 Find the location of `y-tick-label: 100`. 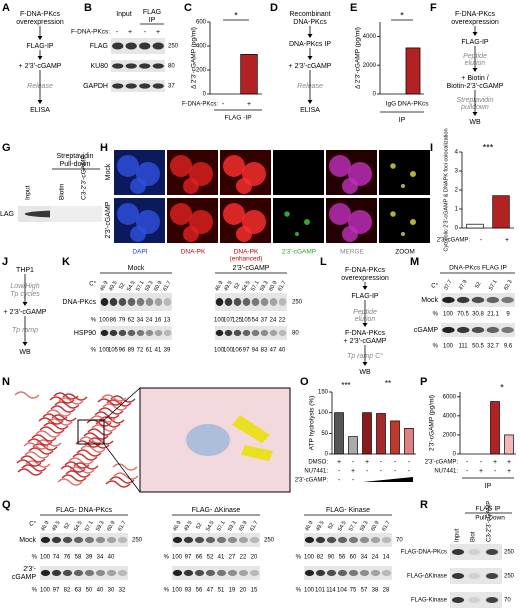

y-tick-label: 100 is located at coordinates (323, 413).